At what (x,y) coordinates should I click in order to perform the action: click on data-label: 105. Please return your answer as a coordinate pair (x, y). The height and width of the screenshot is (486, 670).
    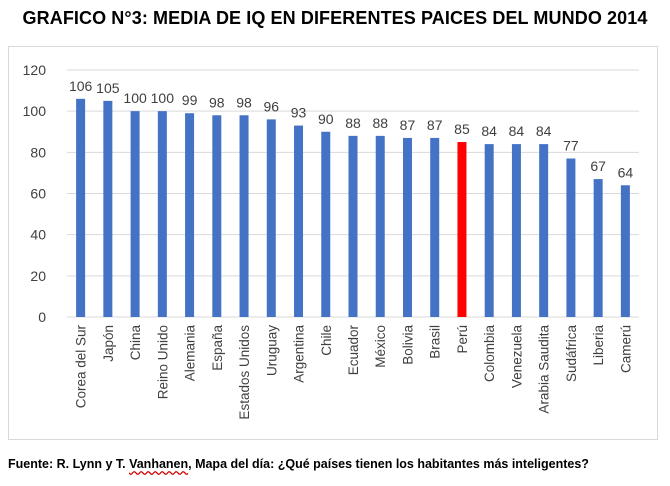
    Looking at the image, I should click on (108, 88).